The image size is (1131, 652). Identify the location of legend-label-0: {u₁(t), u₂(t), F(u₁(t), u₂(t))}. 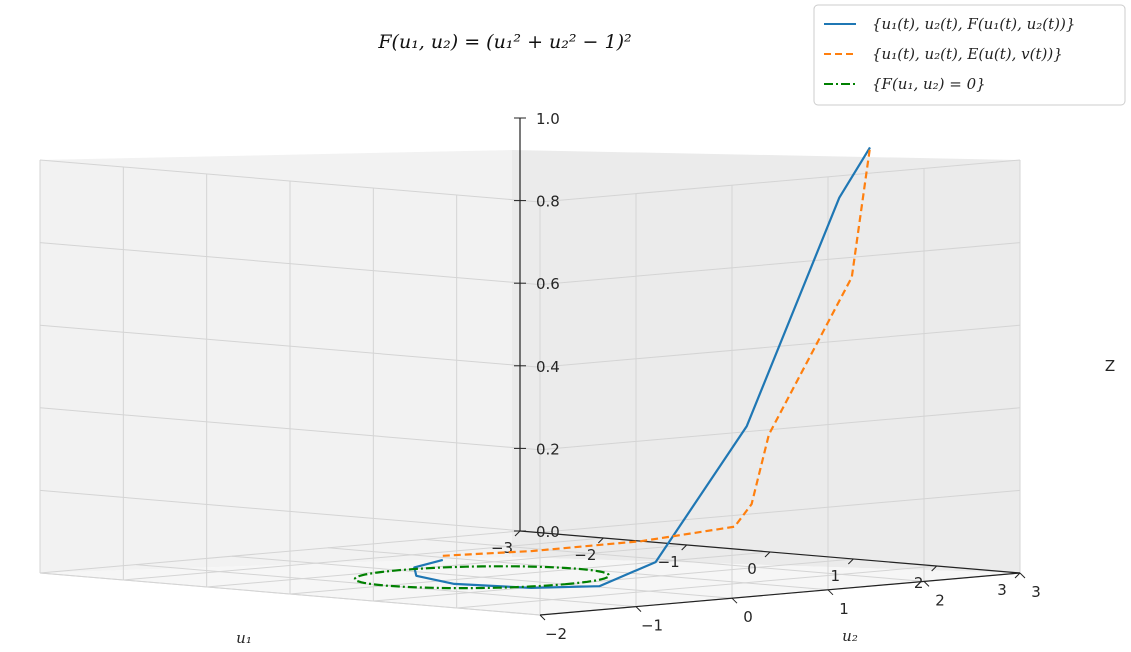
(973, 24).